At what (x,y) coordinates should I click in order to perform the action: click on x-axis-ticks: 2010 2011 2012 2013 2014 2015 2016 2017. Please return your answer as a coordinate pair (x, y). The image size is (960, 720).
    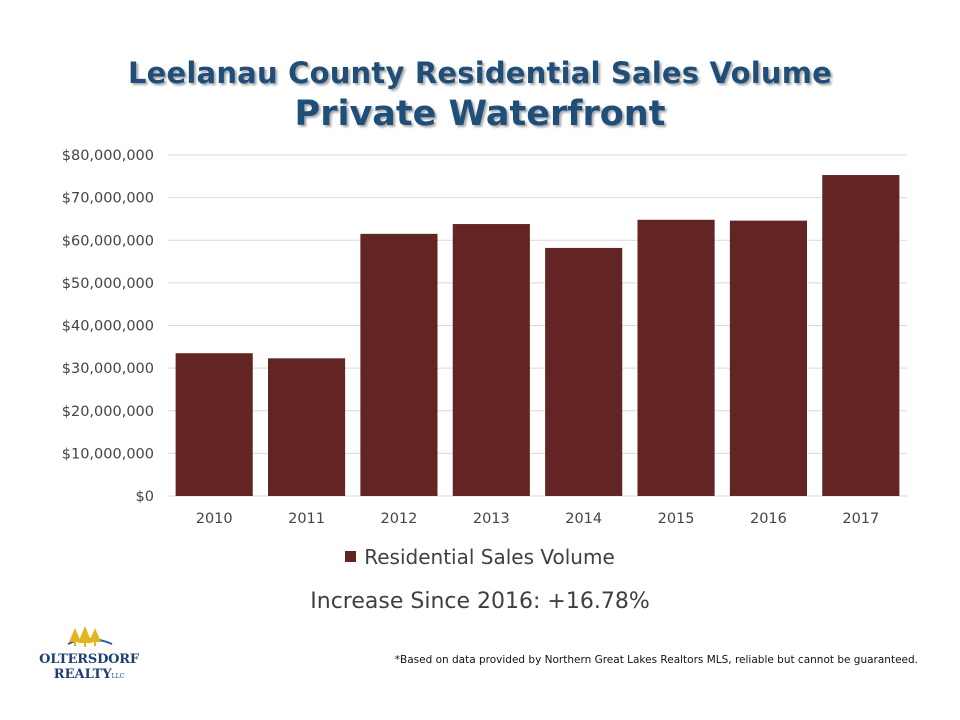
    Looking at the image, I should click on (538, 519).